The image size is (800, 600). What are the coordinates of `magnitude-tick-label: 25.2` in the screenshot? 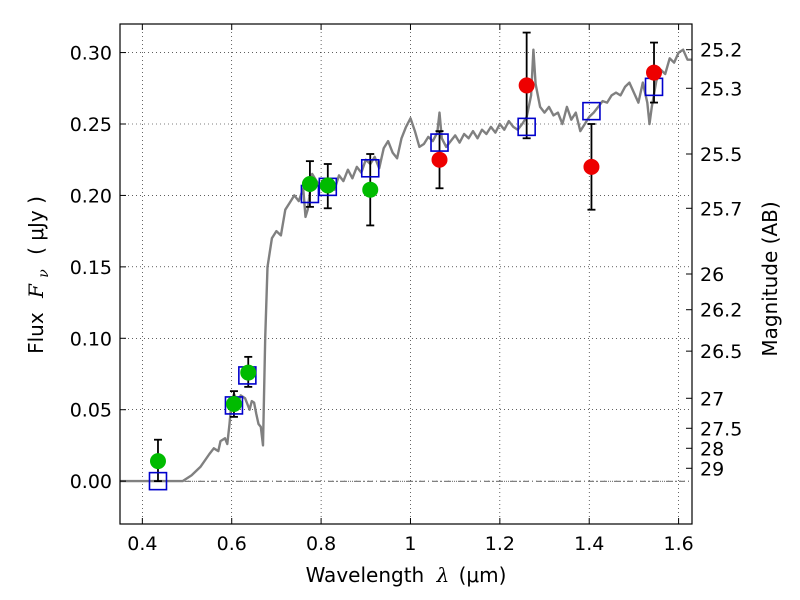 It's located at (721, 51).